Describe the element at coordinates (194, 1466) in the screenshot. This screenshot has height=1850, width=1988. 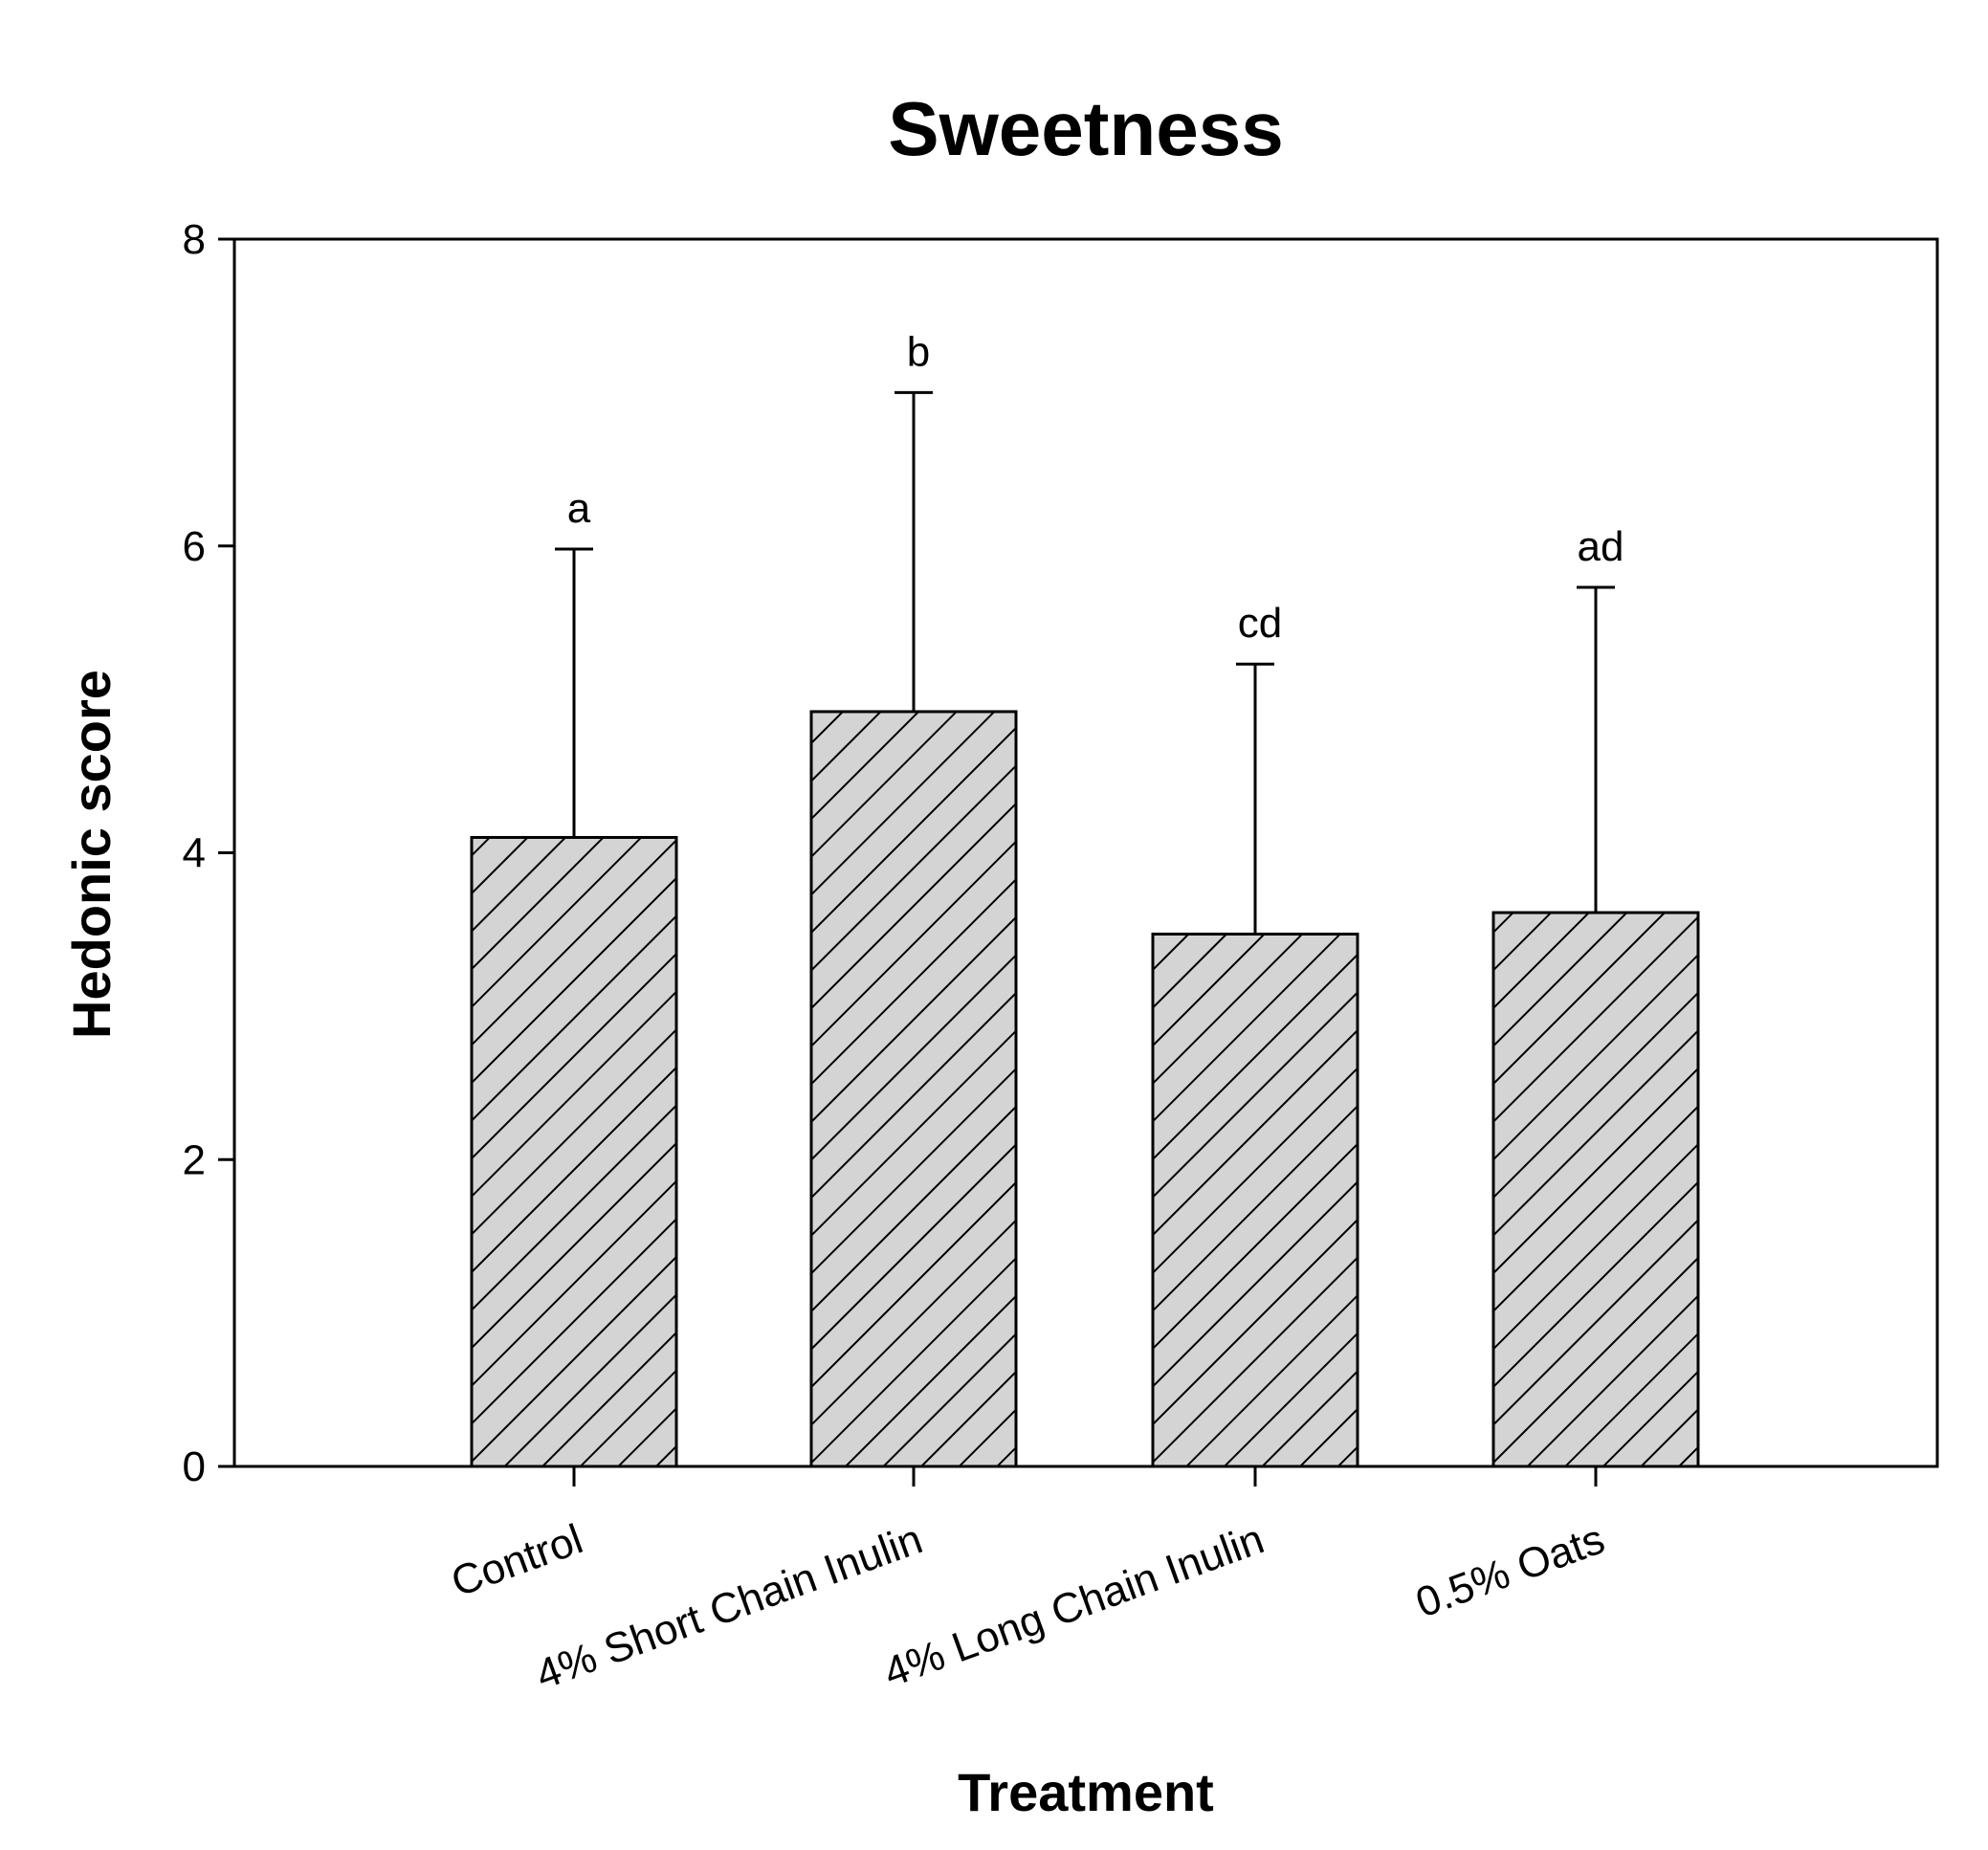
I see `y-tick-label: 0` at that location.